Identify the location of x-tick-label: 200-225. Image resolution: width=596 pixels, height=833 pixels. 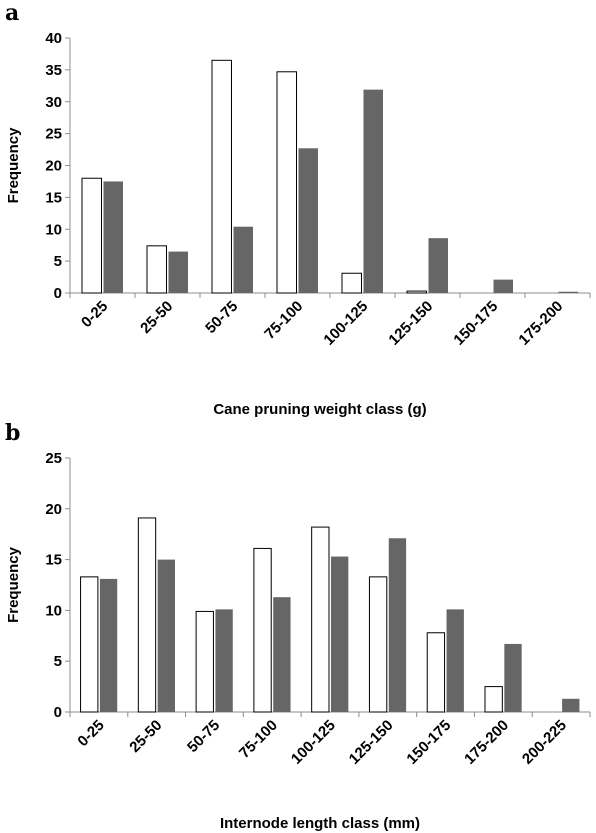
(544, 742).